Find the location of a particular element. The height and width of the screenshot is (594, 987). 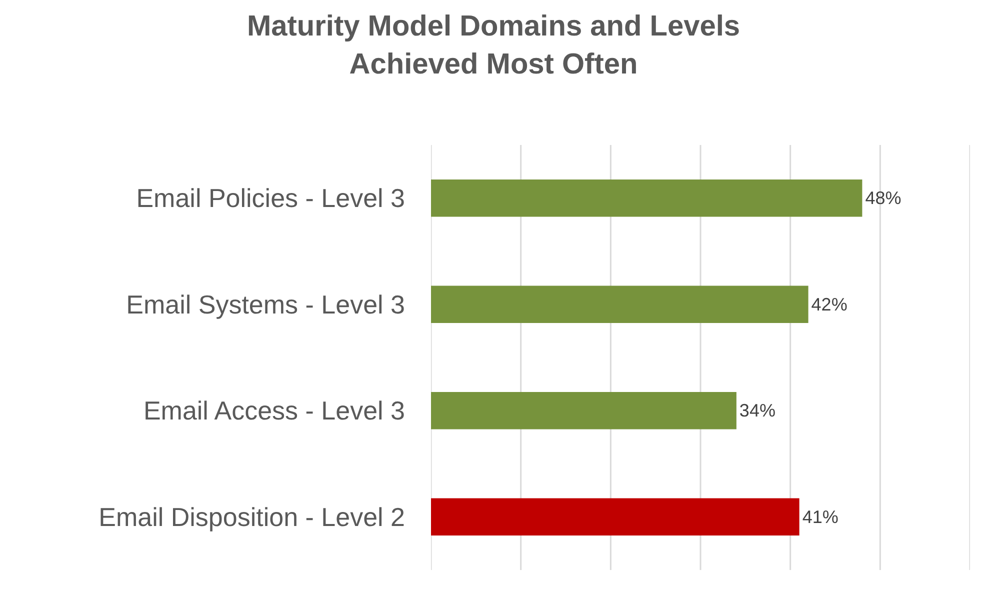

y-tick-label: Email Disposition - Level 2 is located at coordinates (251, 517).